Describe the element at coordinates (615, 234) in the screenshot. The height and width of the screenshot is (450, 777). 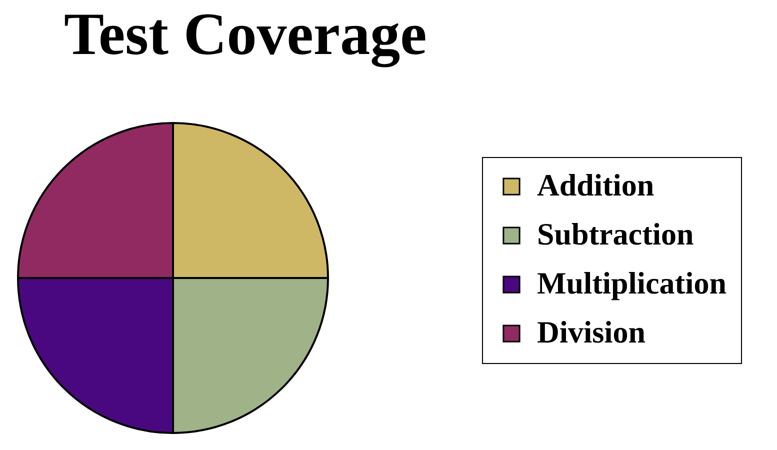
I see `legend-label: Subtraction` at that location.